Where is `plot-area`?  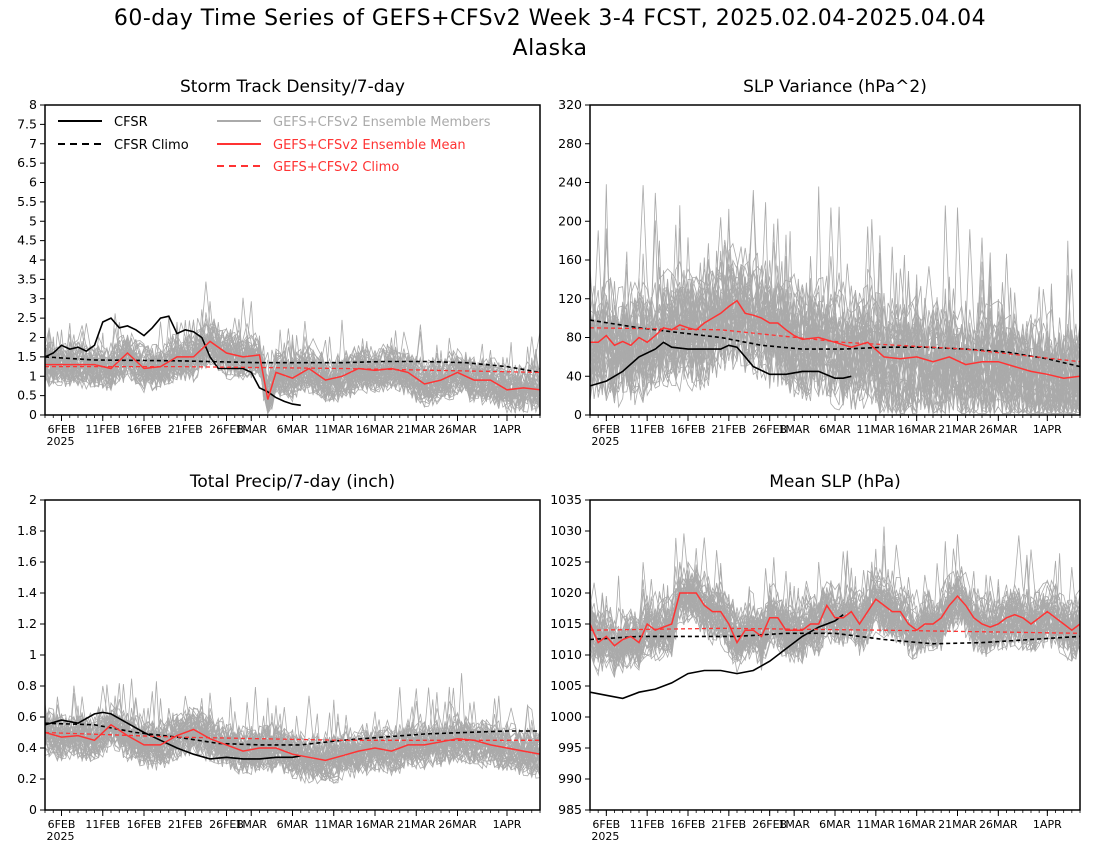
plot-area is located at coordinates (292, 348).